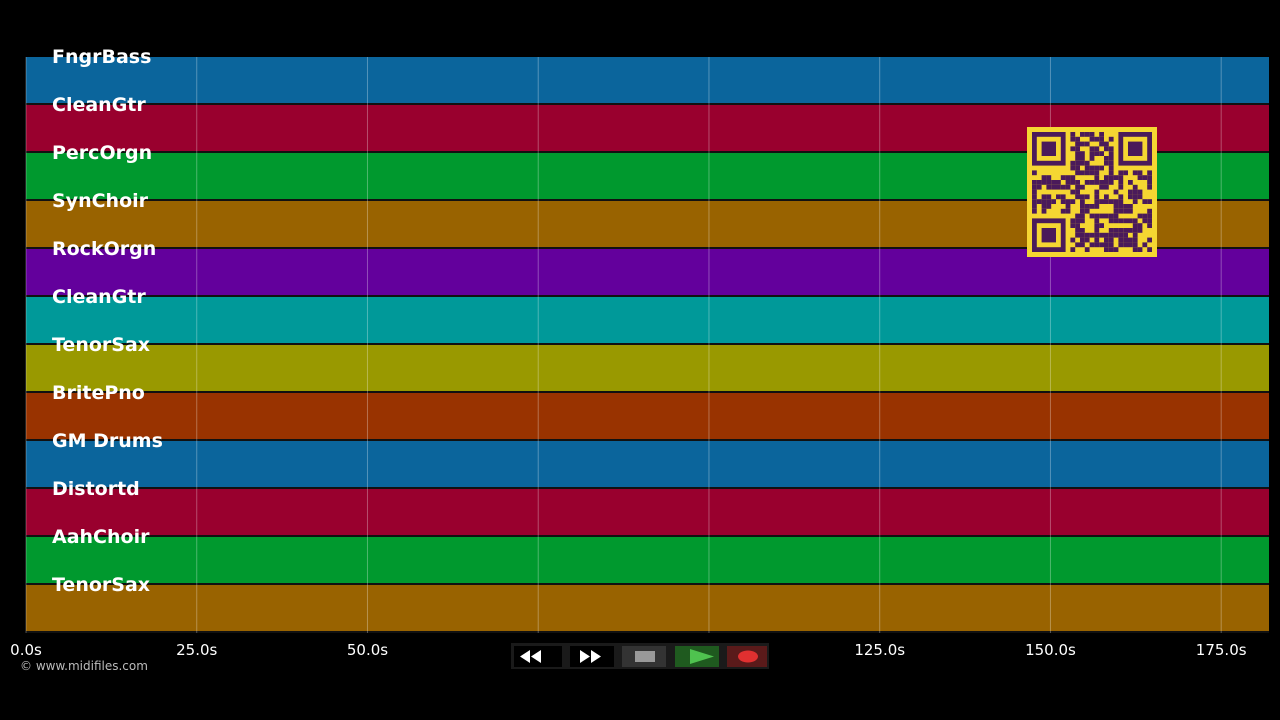  I want to click on rewind-button, so click(538, 656).